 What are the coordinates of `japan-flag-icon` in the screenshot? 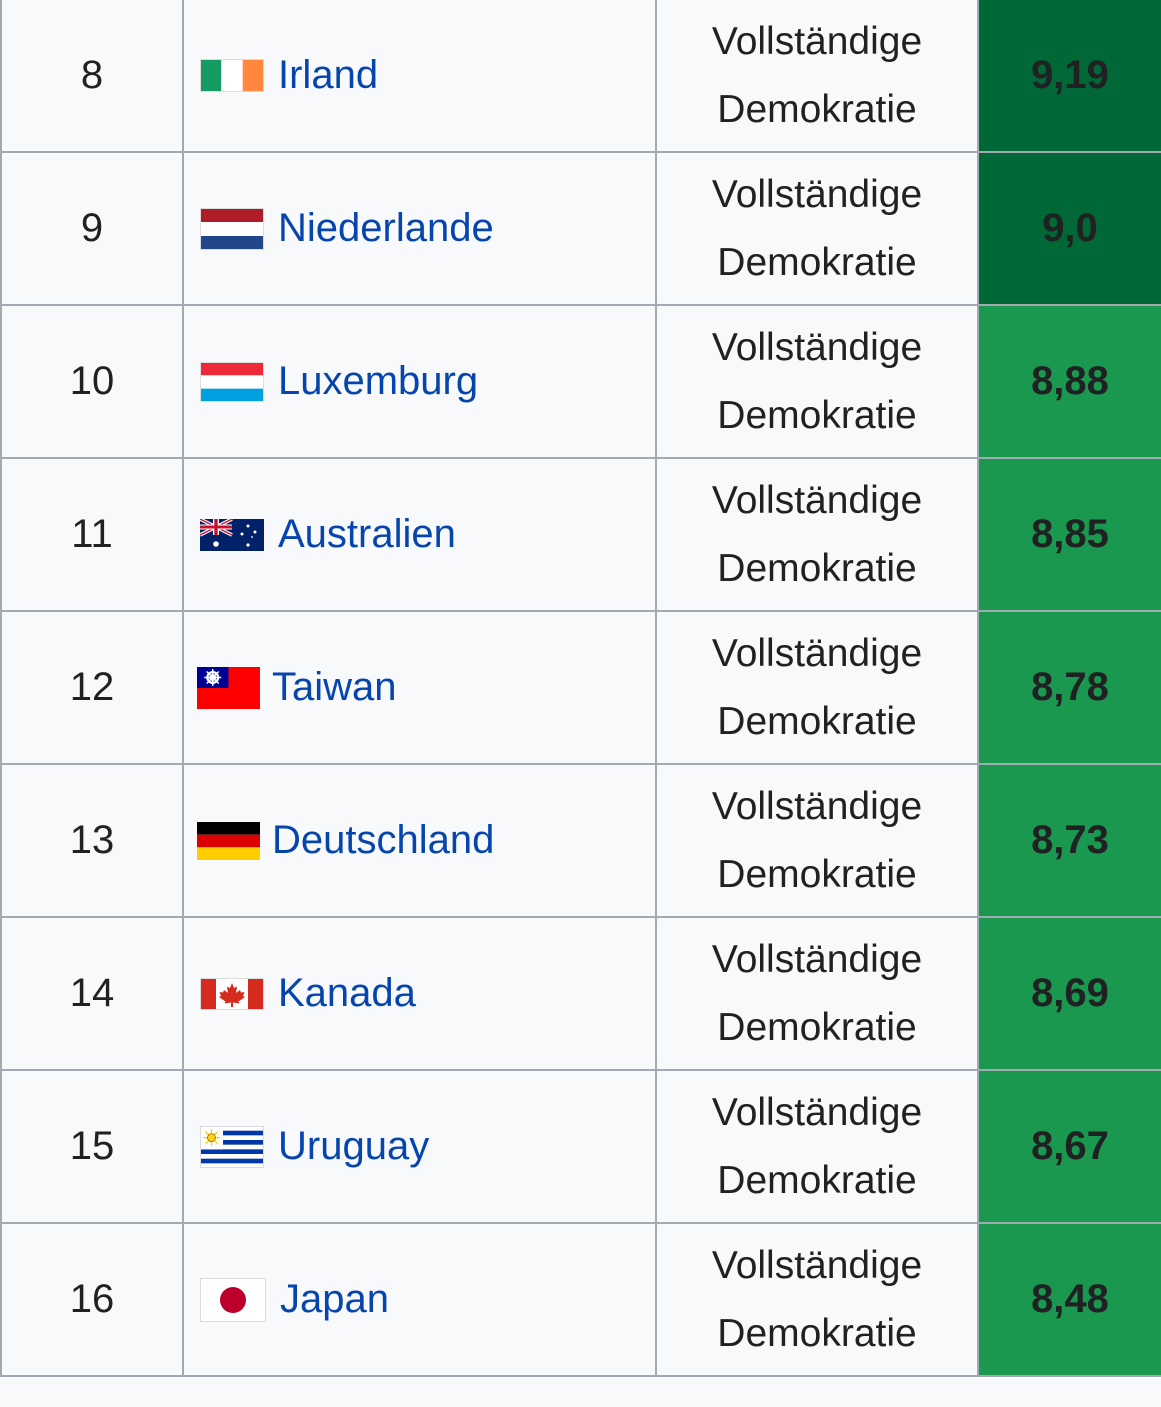 It's located at (233, 1299).